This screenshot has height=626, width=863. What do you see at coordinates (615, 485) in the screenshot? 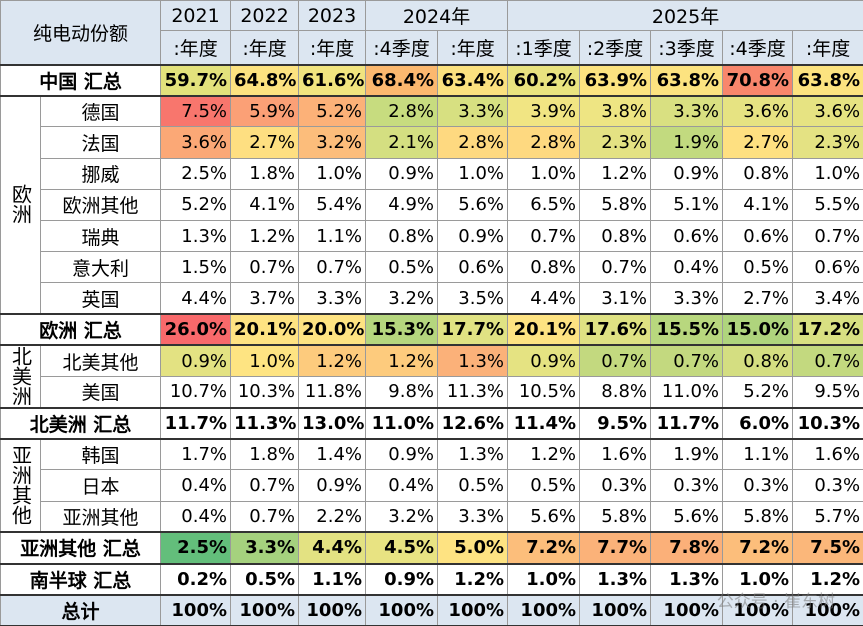
I see `value-cell: 0.3%` at bounding box center [615, 485].